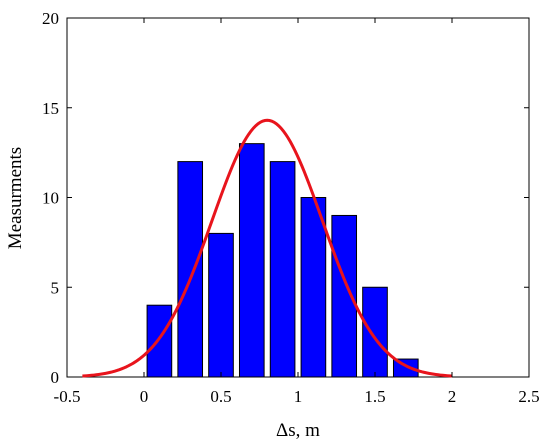 The width and height of the screenshot is (550, 446). I want to click on y-tick-label-0: 0, so click(55, 377).